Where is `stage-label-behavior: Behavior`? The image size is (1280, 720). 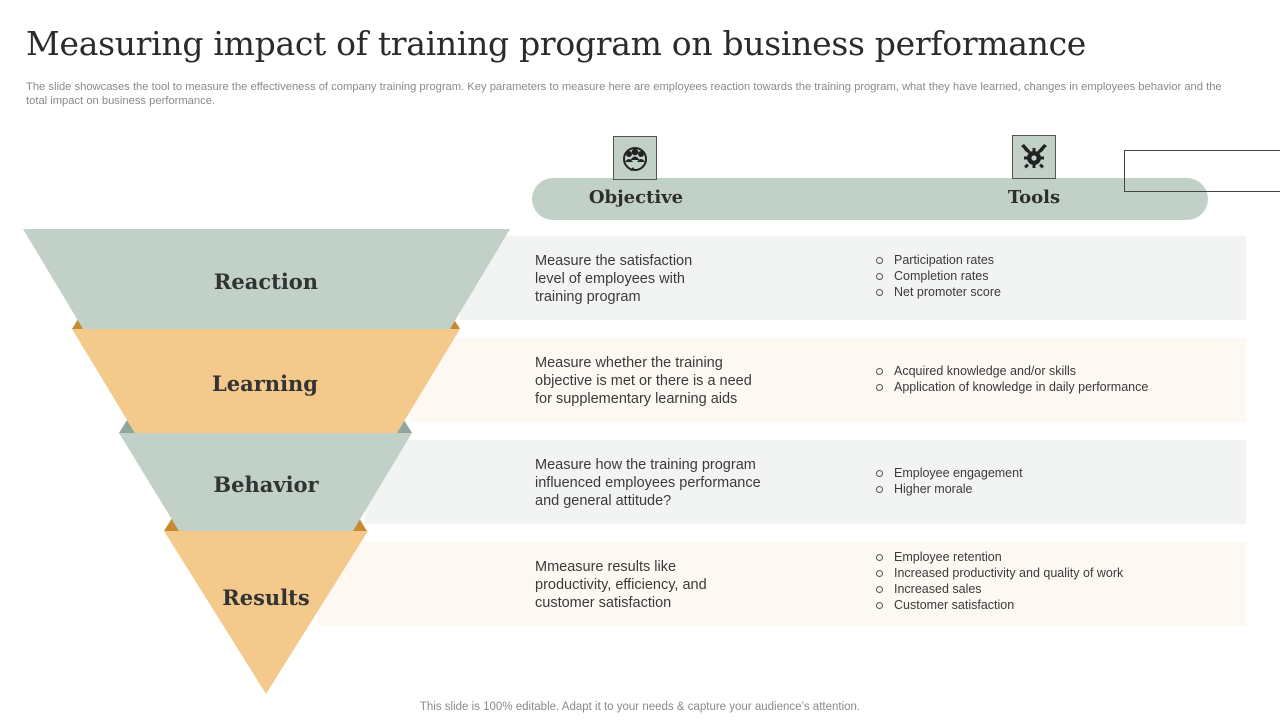 stage-label-behavior: Behavior is located at coordinates (266, 484).